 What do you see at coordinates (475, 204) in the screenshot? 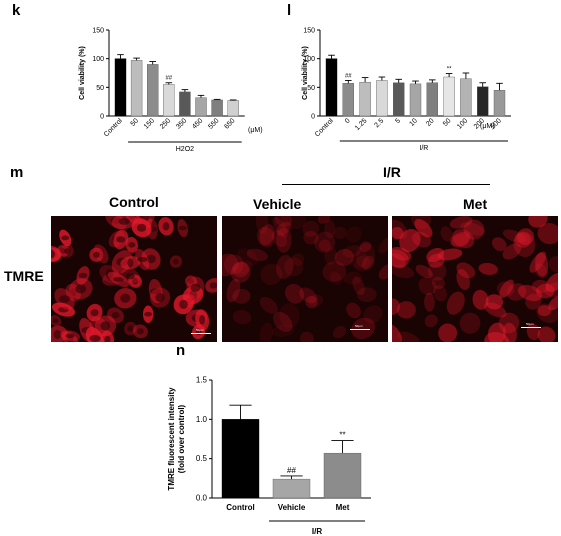
I see `micrograph-label-met: Met` at bounding box center [475, 204].